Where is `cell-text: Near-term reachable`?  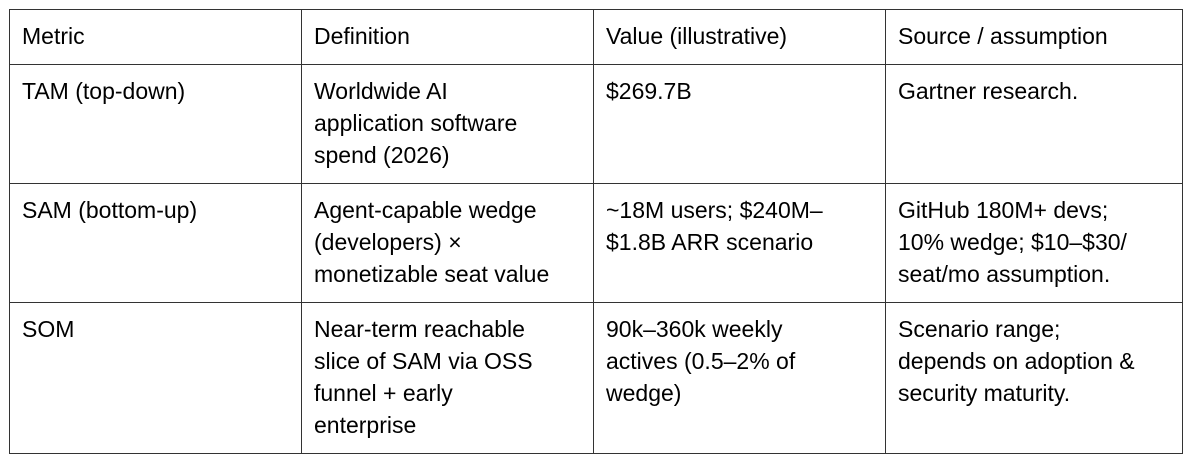
cell-text: Near-term reachable is located at coordinates (419, 329).